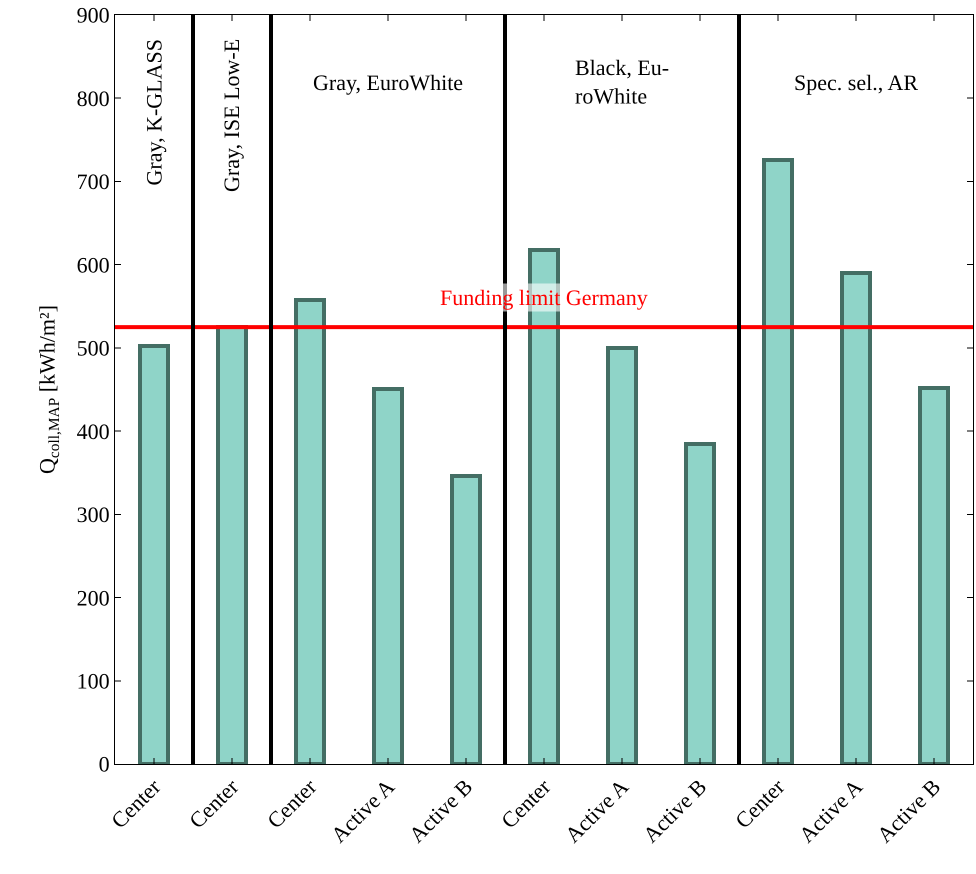 This screenshot has height=874, width=976. Describe the element at coordinates (93, 348) in the screenshot. I see `y-tick-label: 500` at that location.